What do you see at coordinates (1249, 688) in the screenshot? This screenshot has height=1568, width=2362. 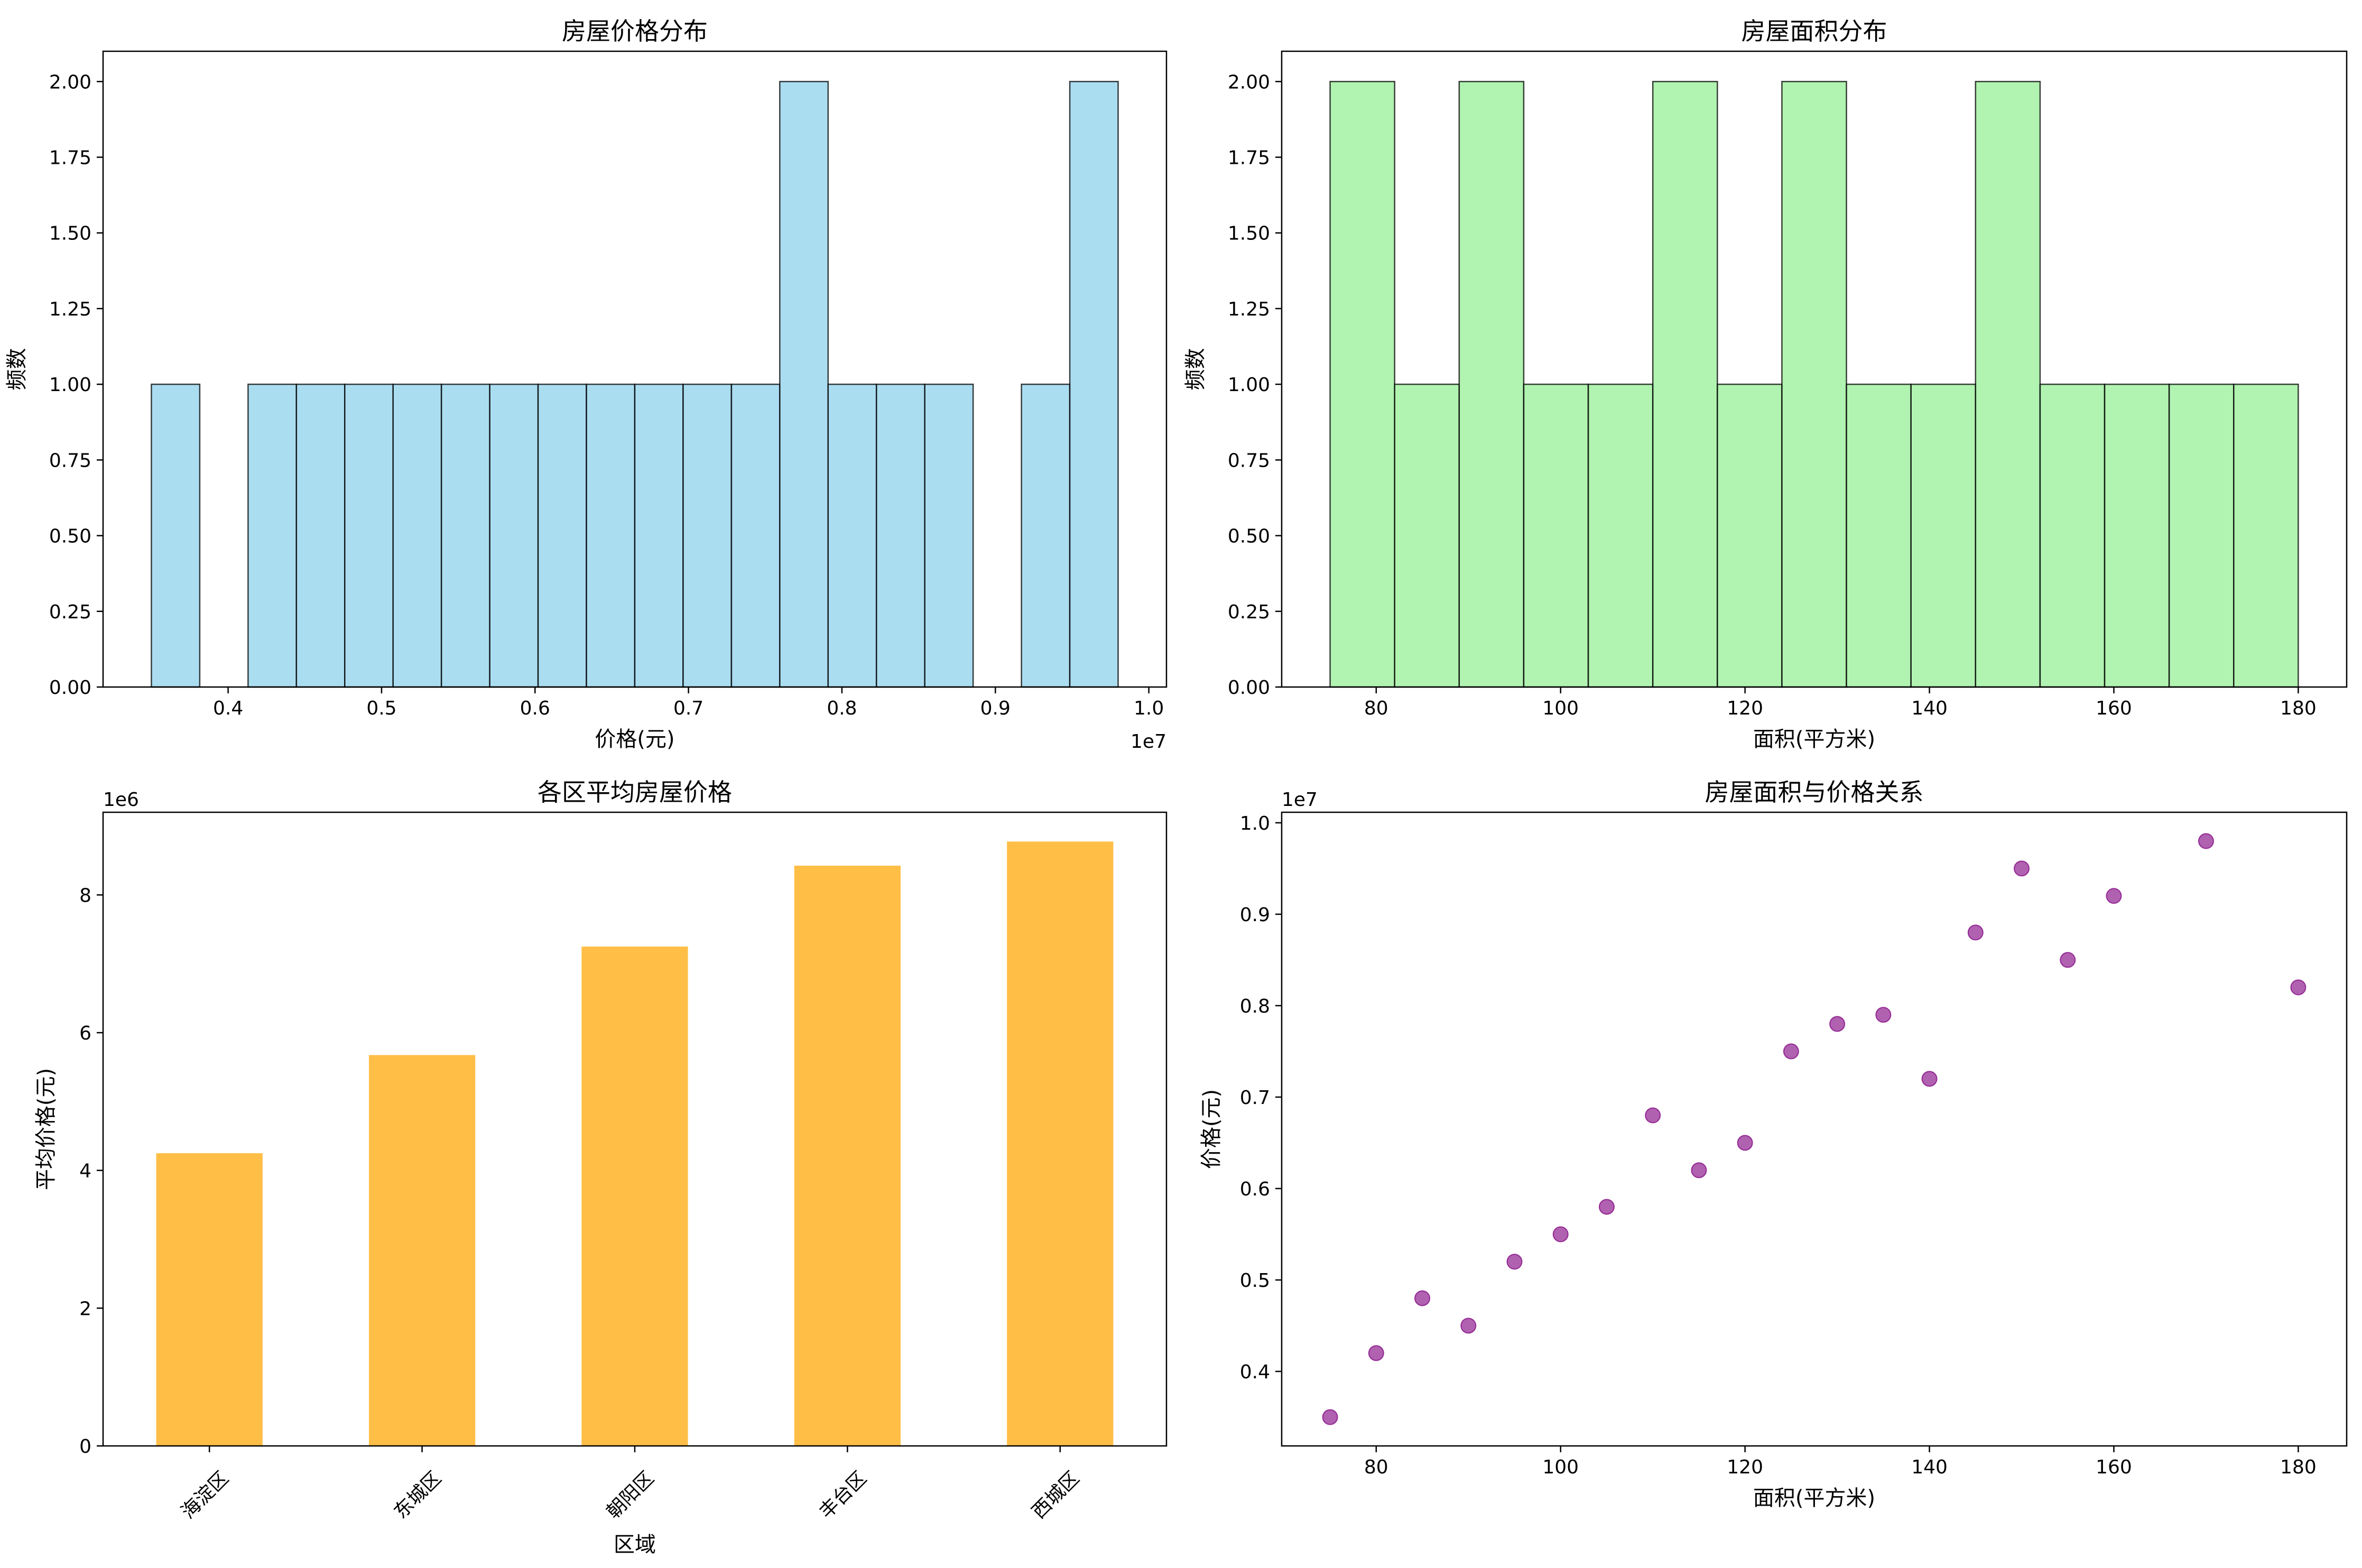 I see `y-tick-label: 0.00` at bounding box center [1249, 688].